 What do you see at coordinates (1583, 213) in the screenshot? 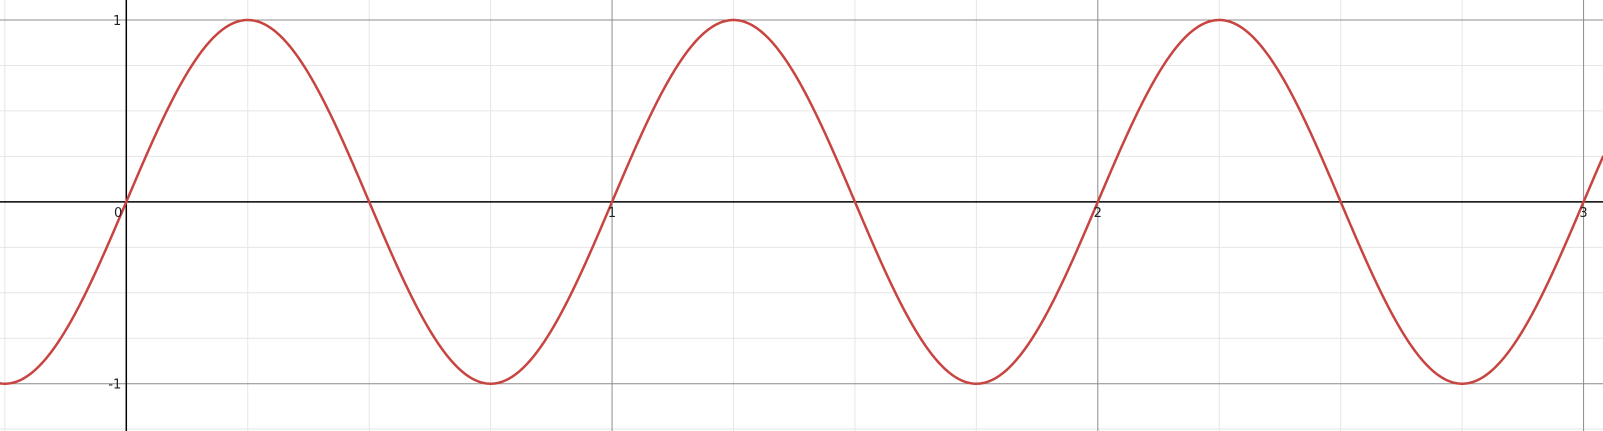
I see `x-tick-label: 3` at bounding box center [1583, 213].